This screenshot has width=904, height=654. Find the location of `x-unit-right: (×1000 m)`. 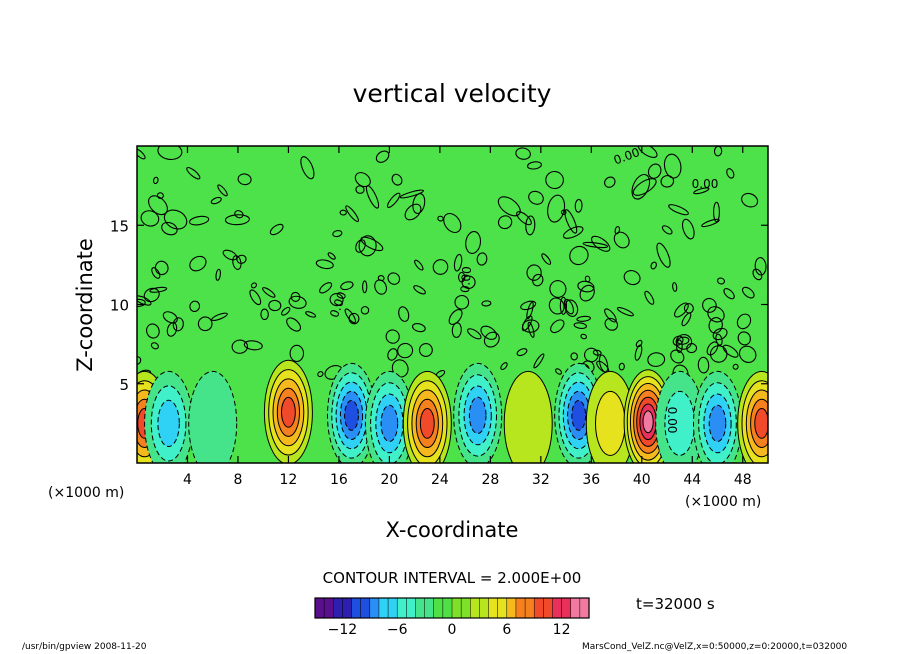

x-unit-right: (×1000 m) is located at coordinates (723, 502).